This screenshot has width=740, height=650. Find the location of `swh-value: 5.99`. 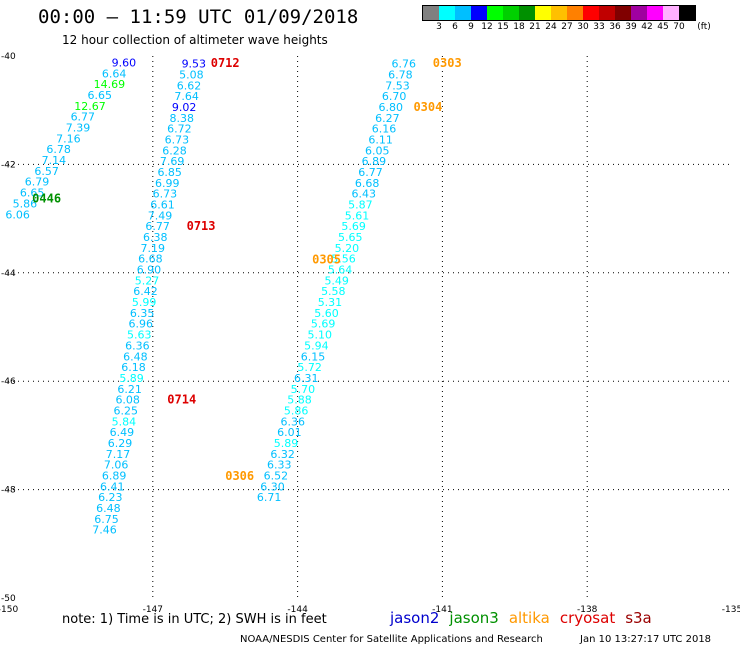

swh-value: 5.99 is located at coordinates (144, 302).